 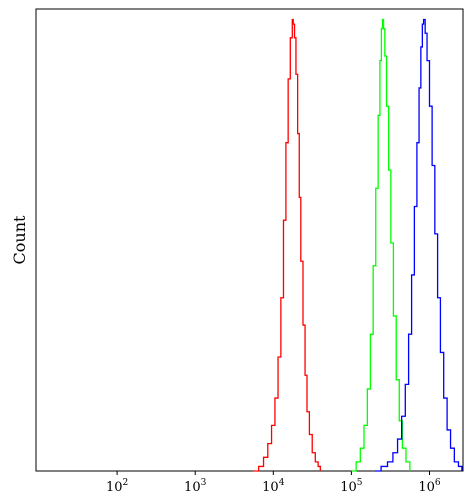 I want to click on x-tick-label-exponent: 5, so click(x=360, y=483).